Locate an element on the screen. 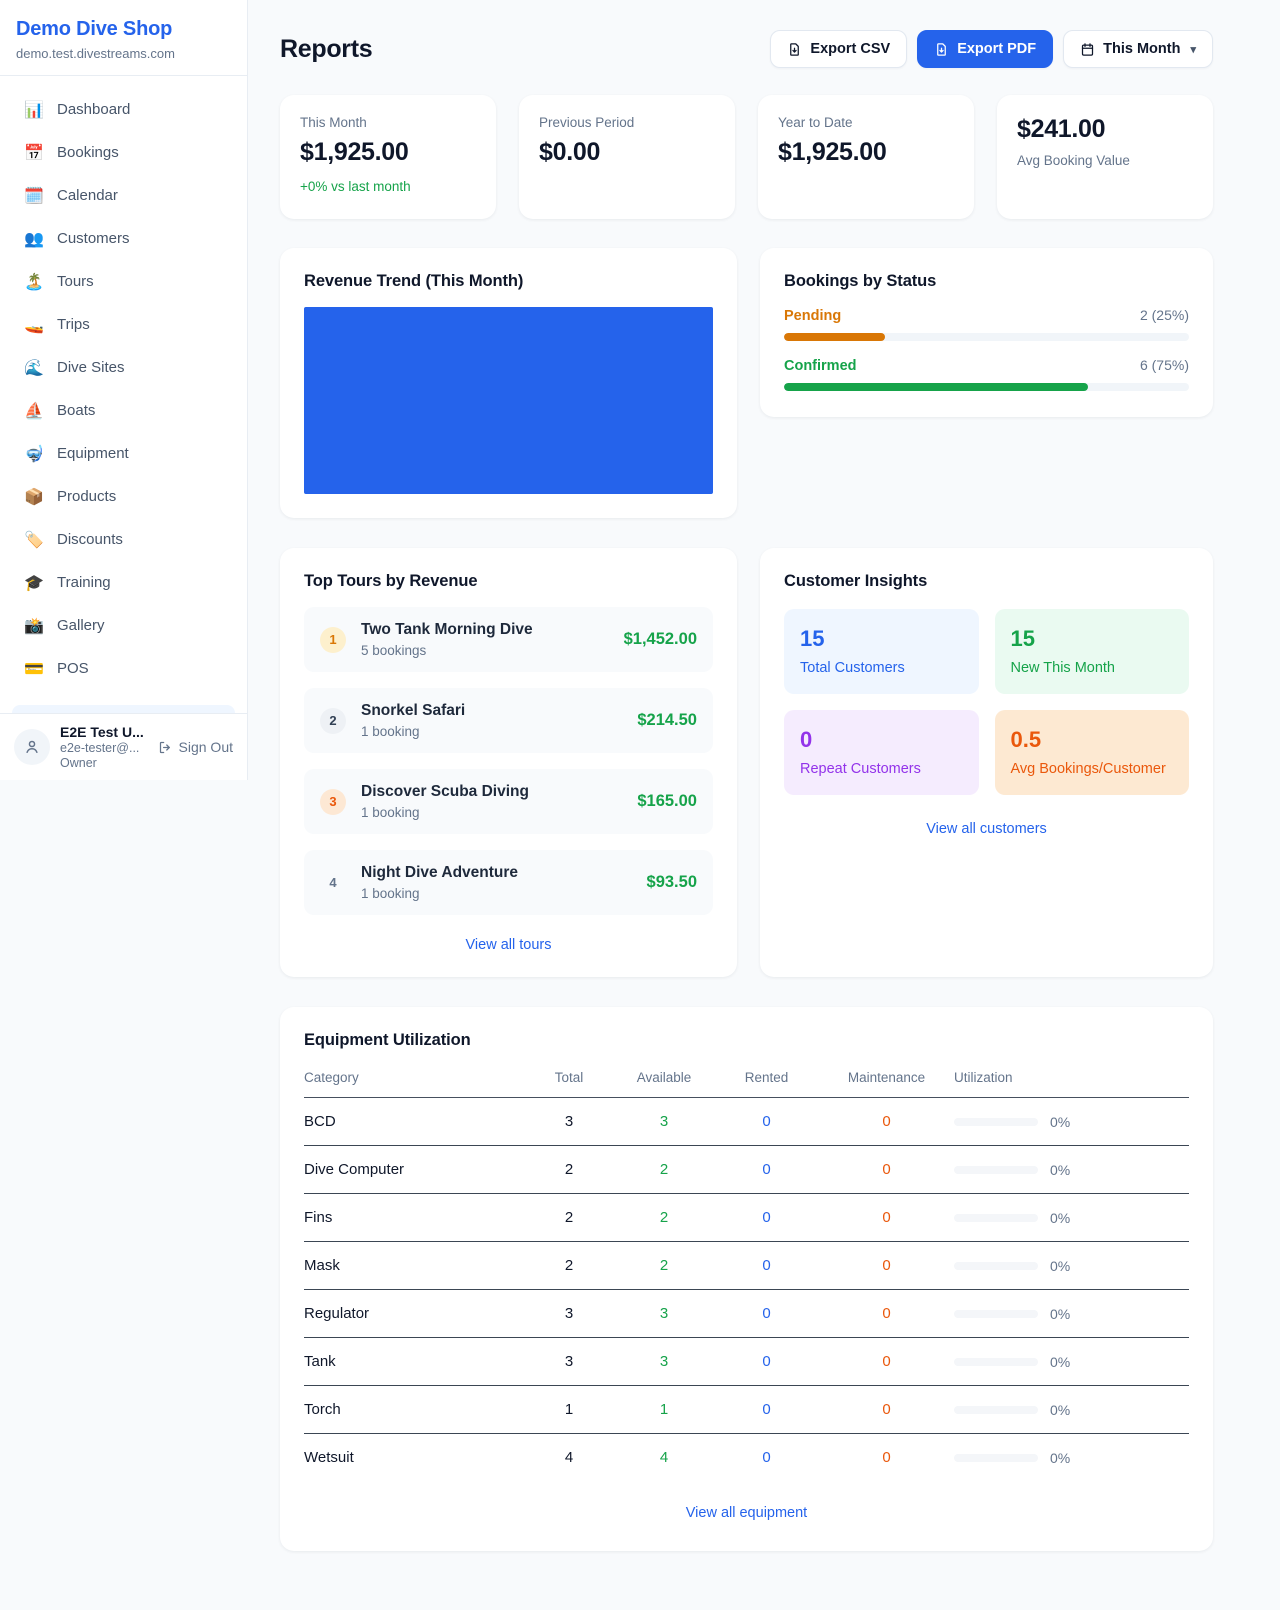  stat-label: This Month is located at coordinates (333, 122).